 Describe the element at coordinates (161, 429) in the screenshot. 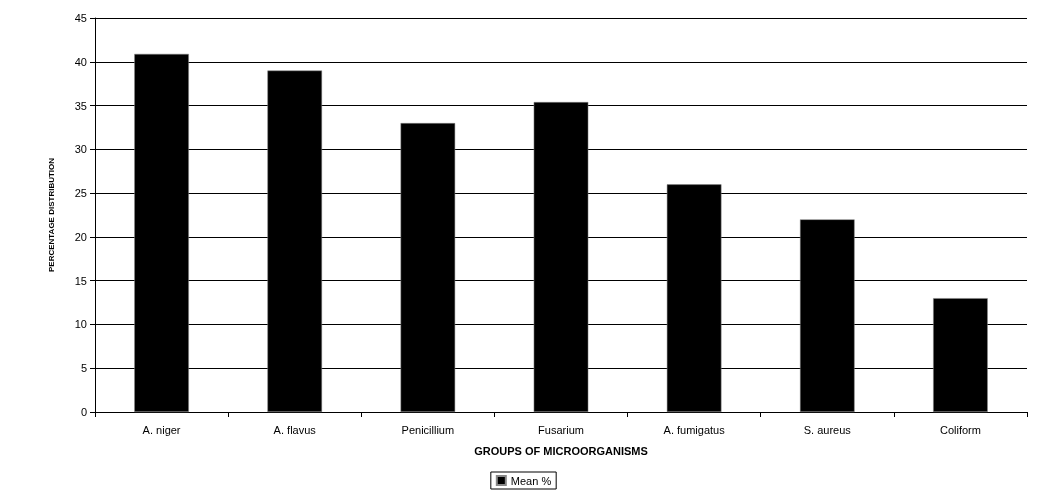

I see `x-tick-label: A. niger` at that location.